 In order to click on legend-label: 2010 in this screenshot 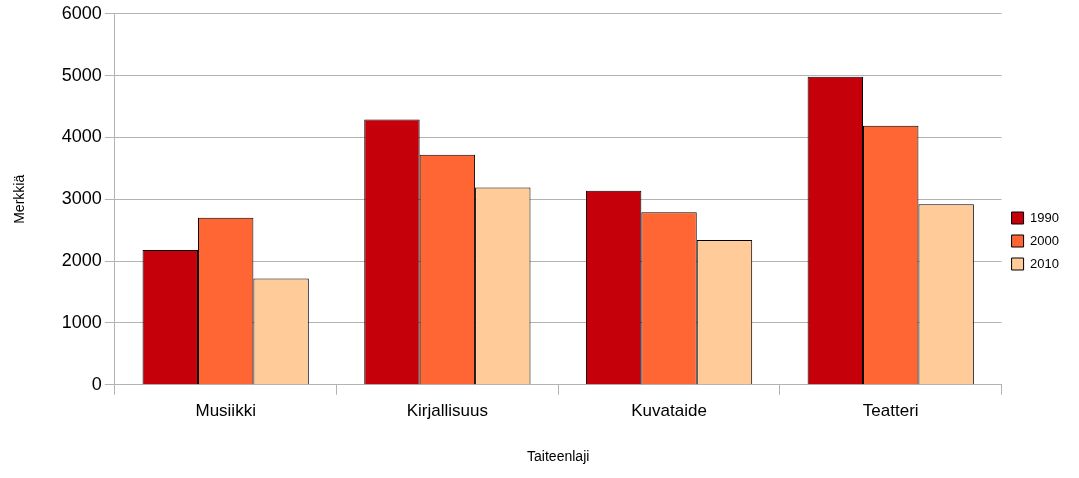, I will do `click(1044, 263)`.